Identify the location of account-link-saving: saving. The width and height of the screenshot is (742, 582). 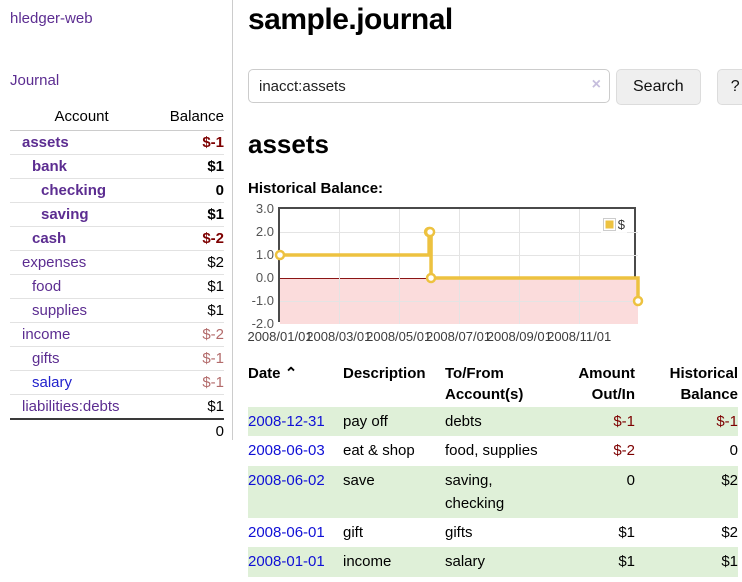
(65, 214).